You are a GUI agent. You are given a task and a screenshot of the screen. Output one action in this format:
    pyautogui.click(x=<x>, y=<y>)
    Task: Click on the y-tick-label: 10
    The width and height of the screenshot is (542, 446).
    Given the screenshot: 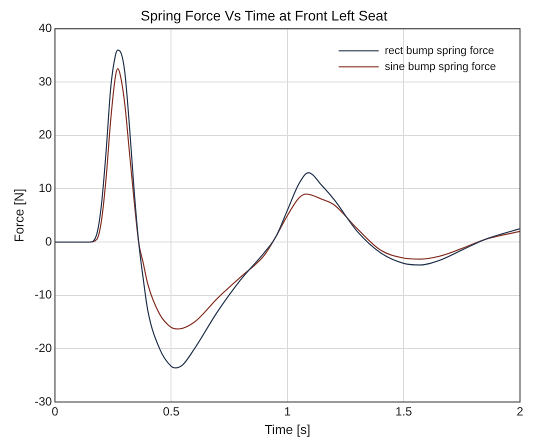 What is the action you would take?
    pyautogui.click(x=45, y=188)
    